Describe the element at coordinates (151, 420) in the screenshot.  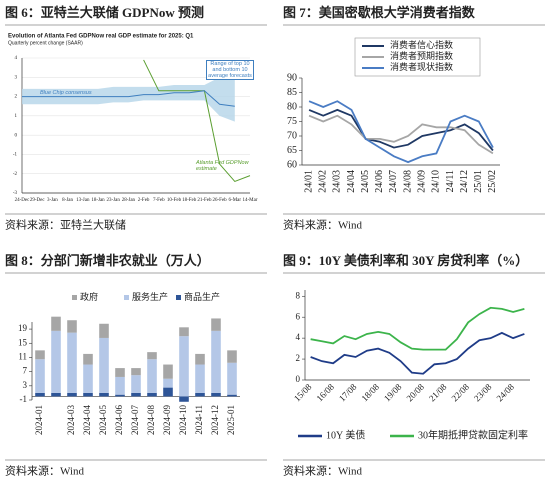
I see `x-tick-label: 2024-08` at that location.